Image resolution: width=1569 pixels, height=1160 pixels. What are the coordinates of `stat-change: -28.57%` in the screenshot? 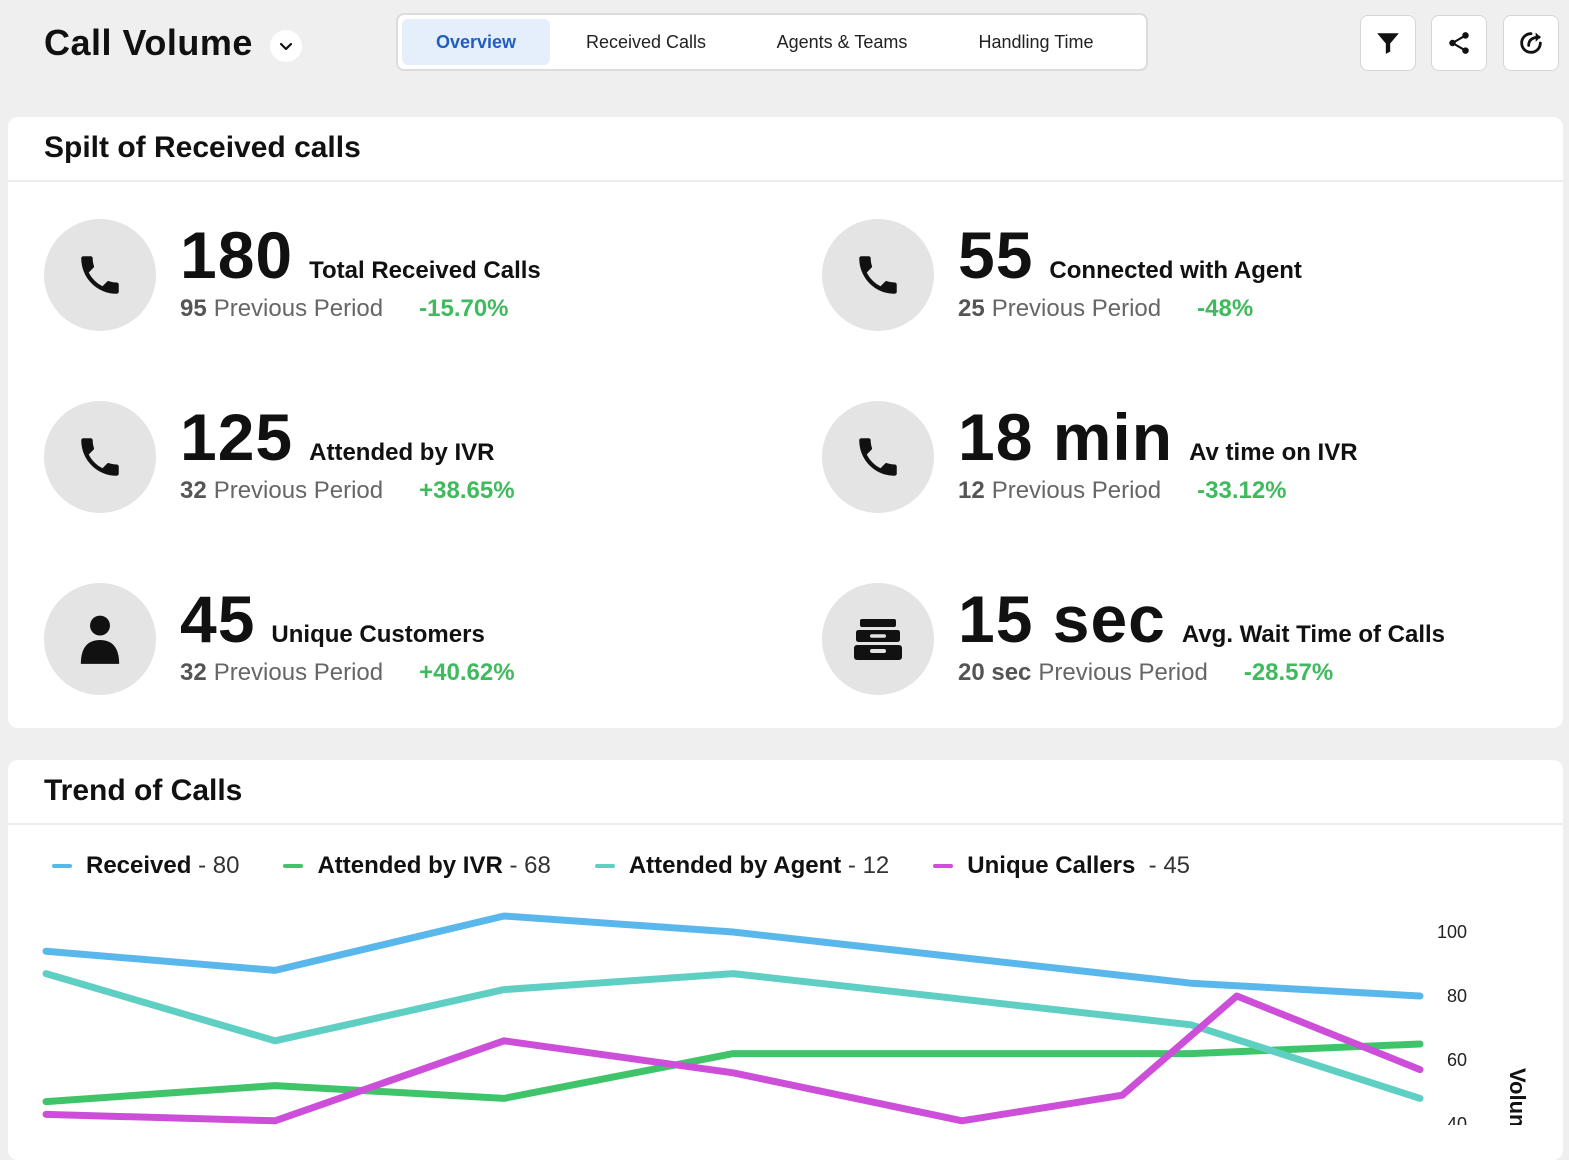 It's located at (1288, 672).